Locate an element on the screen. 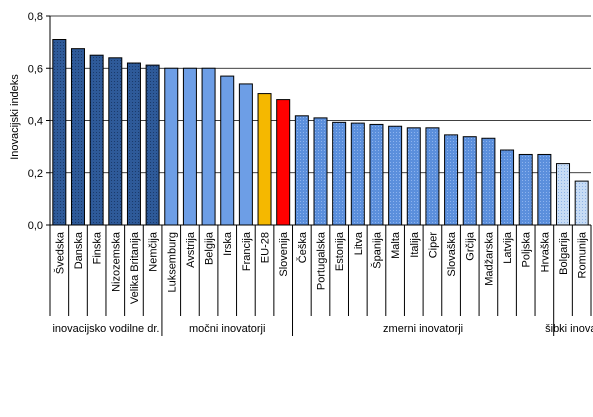  x-category-label: Hrvaška is located at coordinates (545, 251).